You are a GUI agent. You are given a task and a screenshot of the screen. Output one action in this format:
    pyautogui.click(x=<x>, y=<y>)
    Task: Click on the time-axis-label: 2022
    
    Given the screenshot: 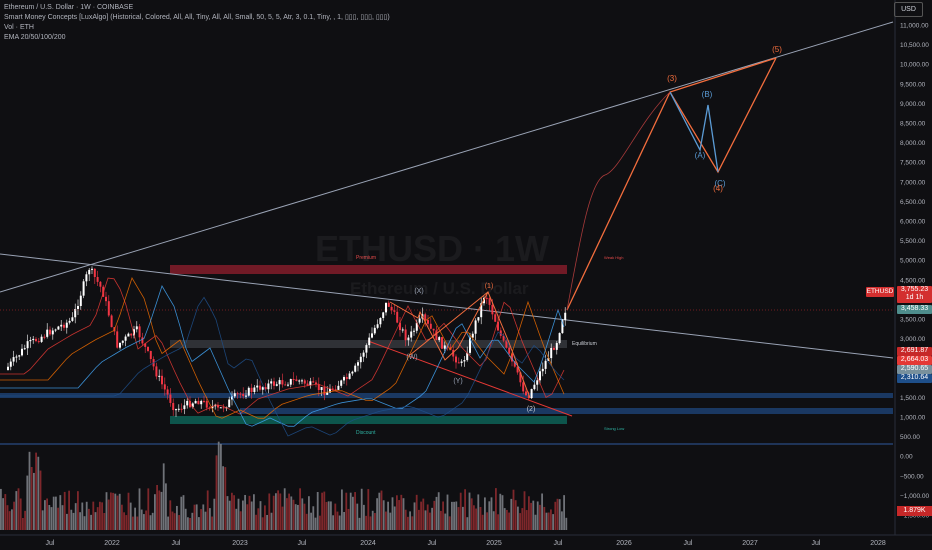 What is the action you would take?
    pyautogui.click(x=112, y=543)
    